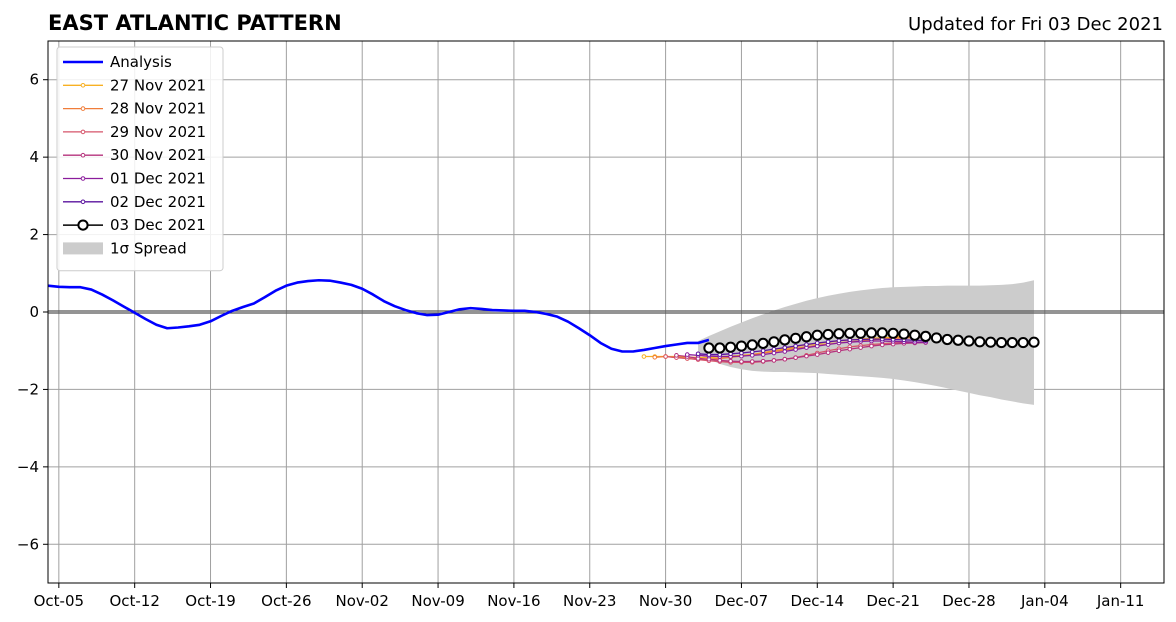 This screenshot has width=1176, height=622. I want to click on legend-entry: 01 Dec 2021, so click(134, 179).